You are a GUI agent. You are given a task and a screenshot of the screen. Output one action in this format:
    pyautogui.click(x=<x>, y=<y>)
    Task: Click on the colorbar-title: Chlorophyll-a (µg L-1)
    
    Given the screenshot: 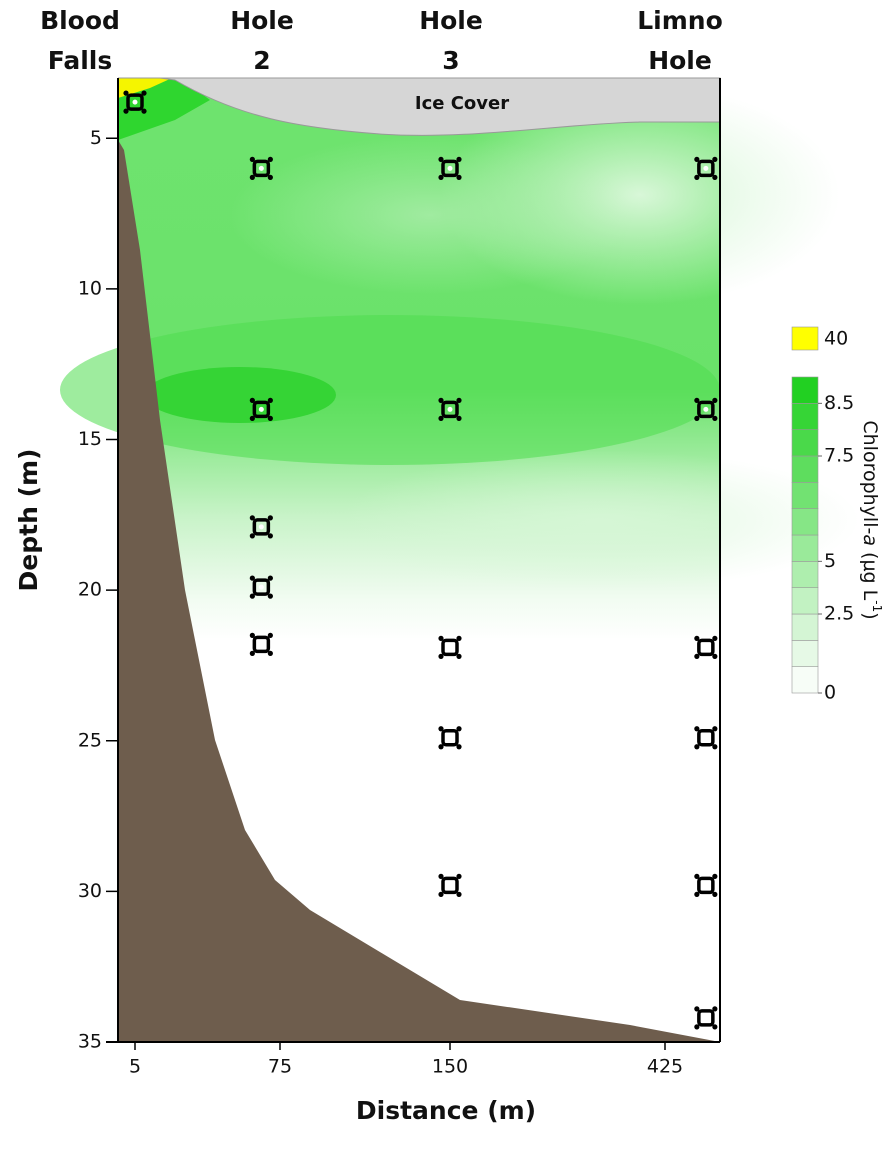 What is the action you would take?
    pyautogui.click(x=872, y=519)
    